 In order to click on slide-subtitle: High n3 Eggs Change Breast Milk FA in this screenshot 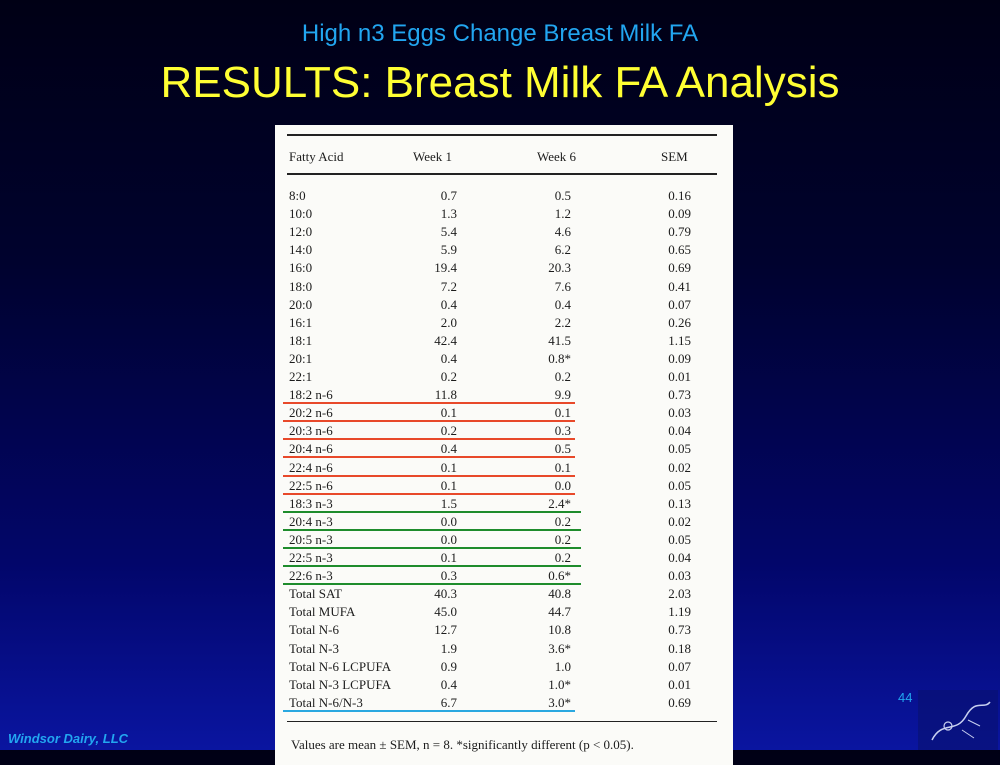, I will do `click(500, 33)`.